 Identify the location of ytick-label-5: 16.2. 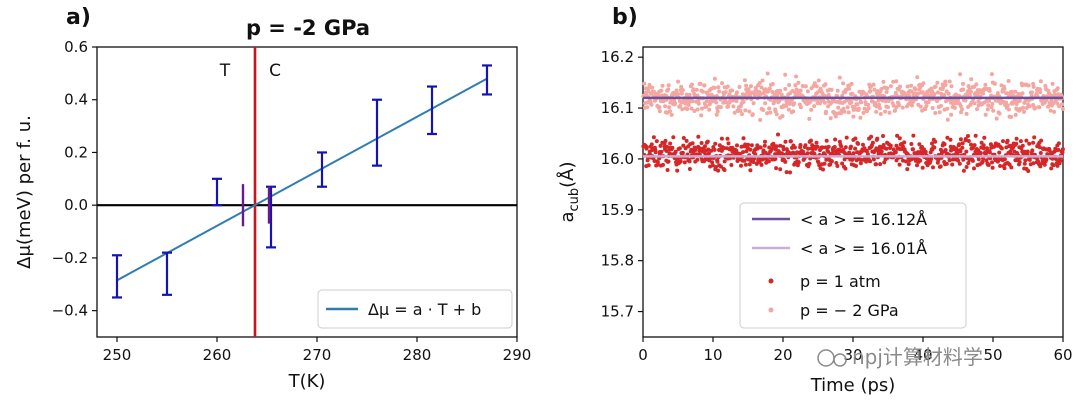
(617, 57).